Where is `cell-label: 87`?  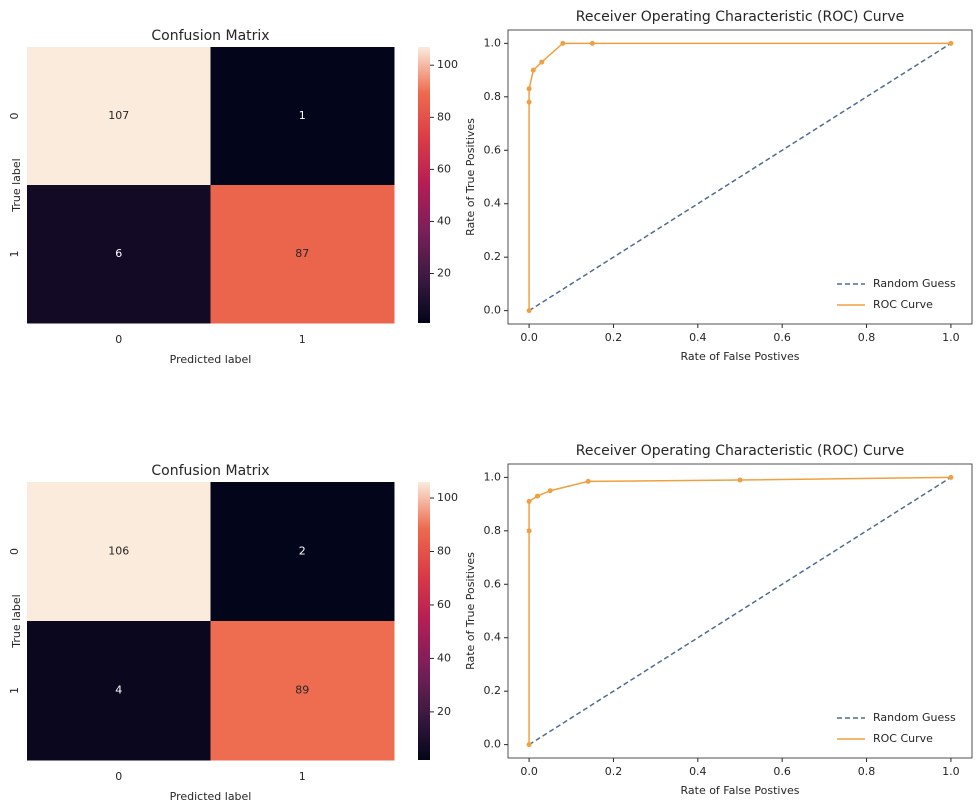 cell-label: 87 is located at coordinates (302, 253).